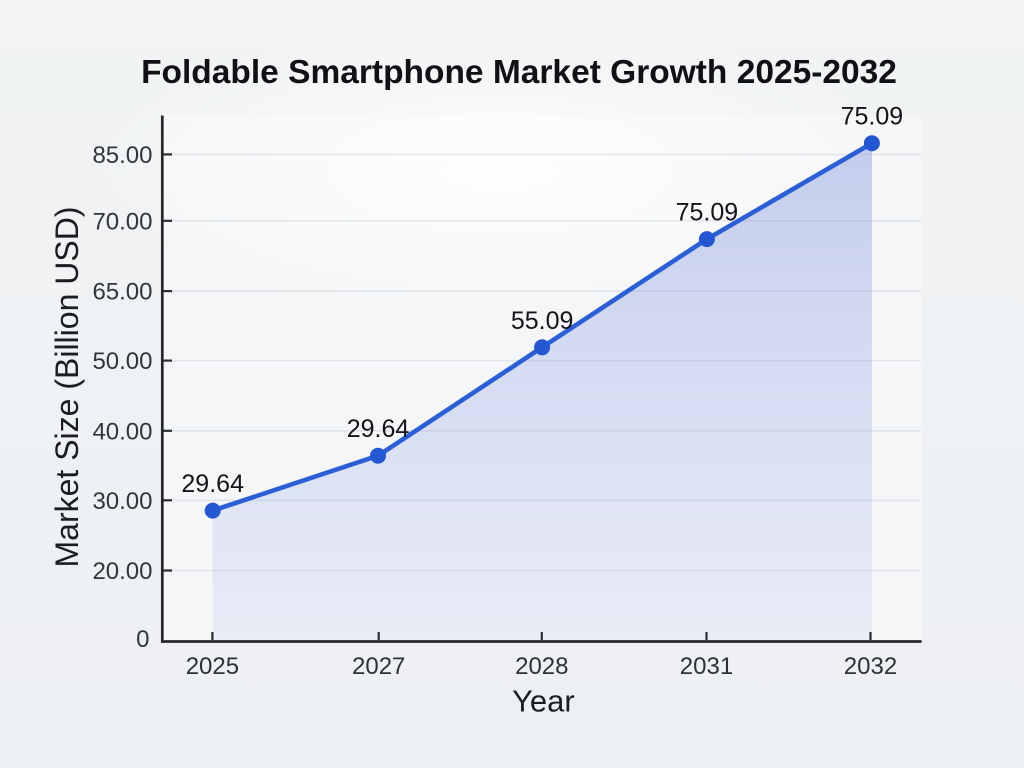 The width and height of the screenshot is (1024, 768). Describe the element at coordinates (122, 221) in the screenshot. I see `svg-text: 70.00` at that location.